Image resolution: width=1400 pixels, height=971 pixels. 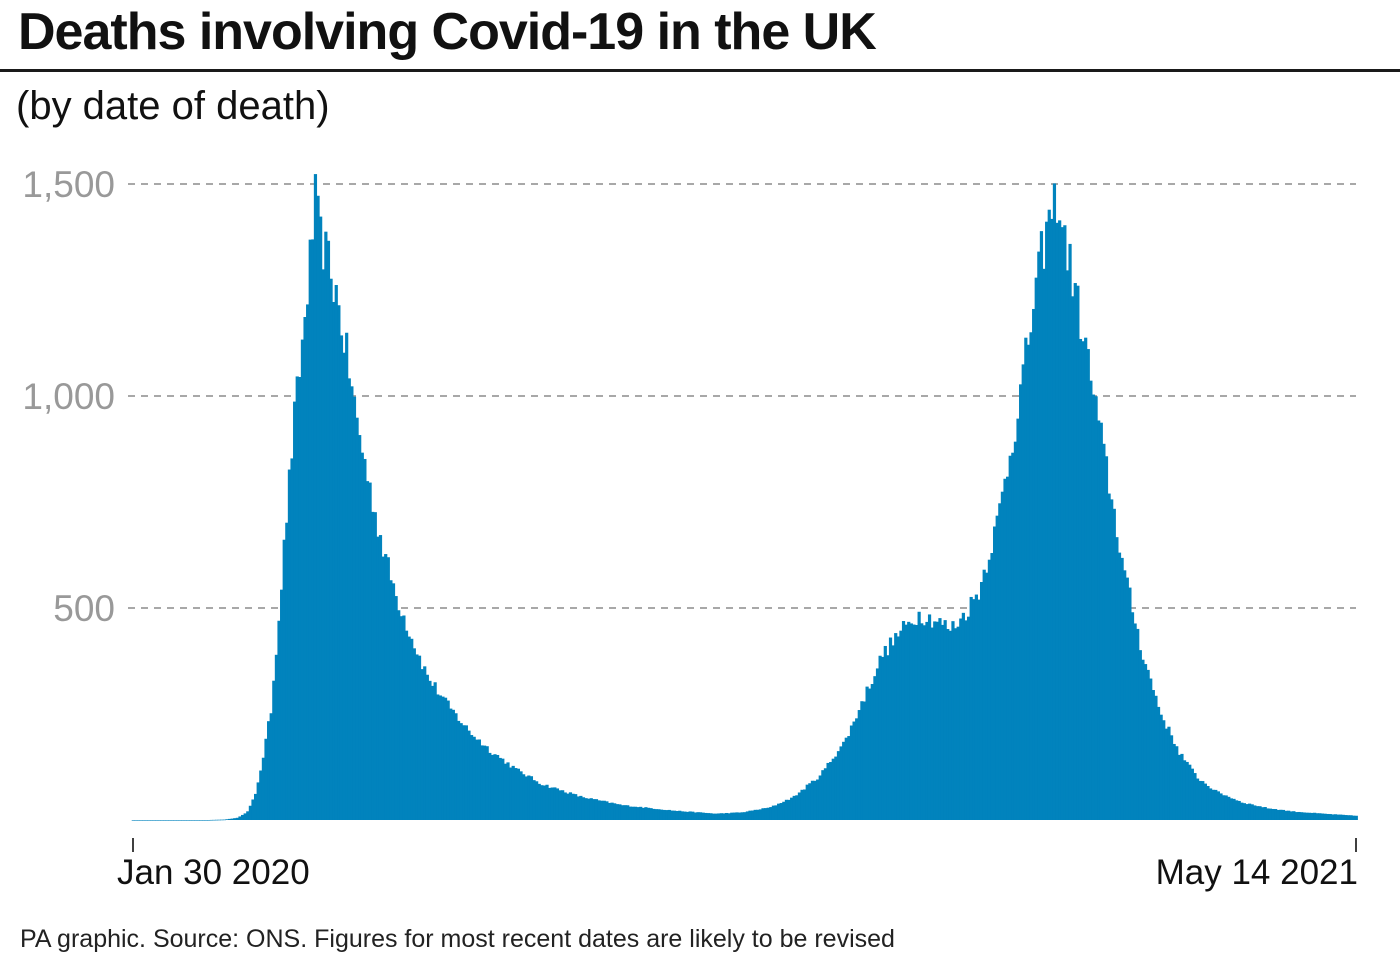 I want to click on title-divider, so click(x=700, y=70).